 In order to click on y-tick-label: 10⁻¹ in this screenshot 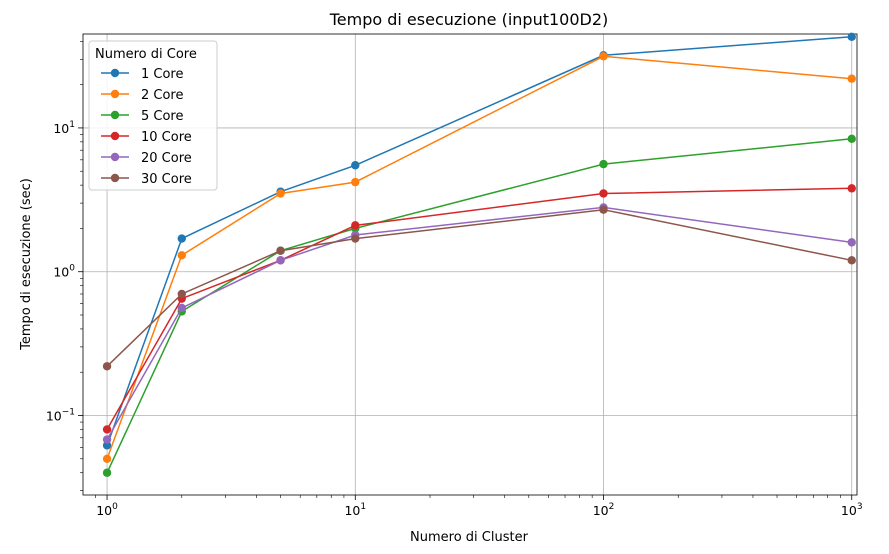, I will do `click(60, 416)`.